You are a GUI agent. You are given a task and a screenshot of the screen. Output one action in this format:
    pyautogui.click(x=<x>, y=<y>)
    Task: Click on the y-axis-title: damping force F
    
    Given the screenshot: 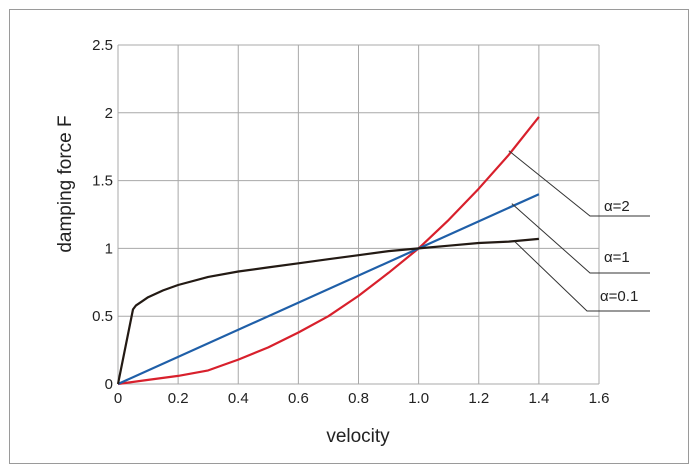 What is the action you would take?
    pyautogui.click(x=65, y=183)
    